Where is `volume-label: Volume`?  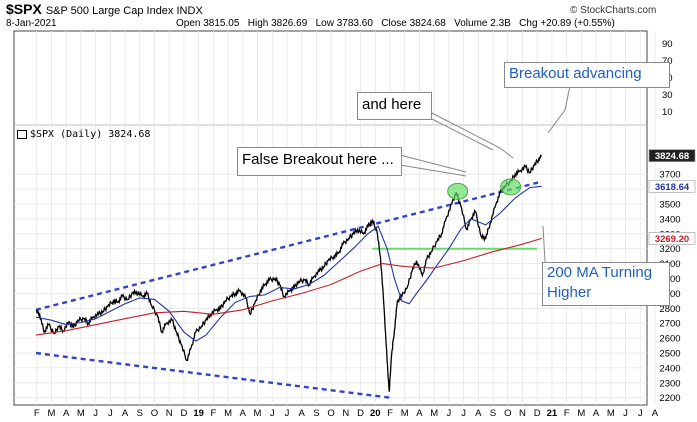 volume-label: Volume is located at coordinates (471, 23).